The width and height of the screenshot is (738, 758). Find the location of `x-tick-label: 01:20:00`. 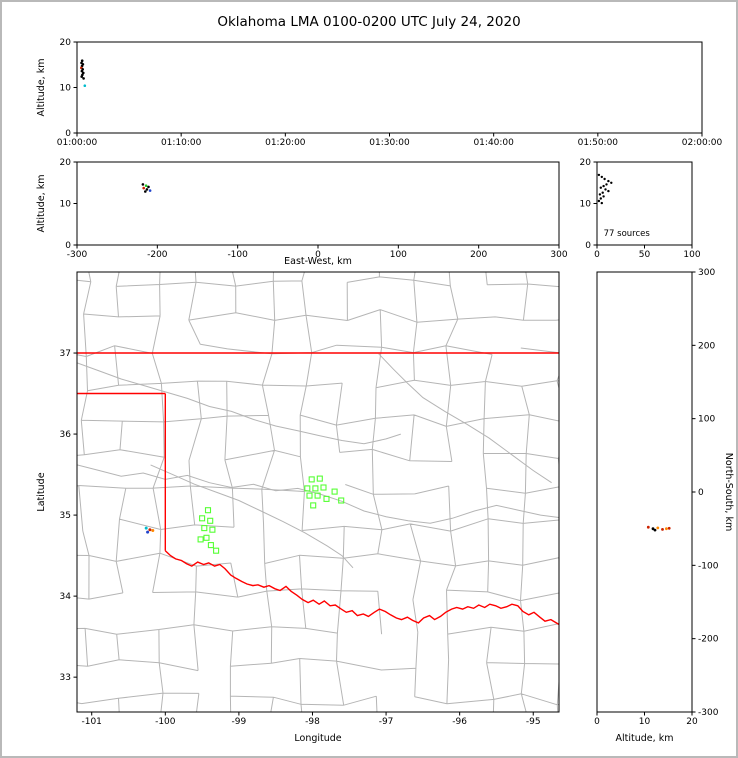

x-tick-label: 01:20:00 is located at coordinates (285, 143).